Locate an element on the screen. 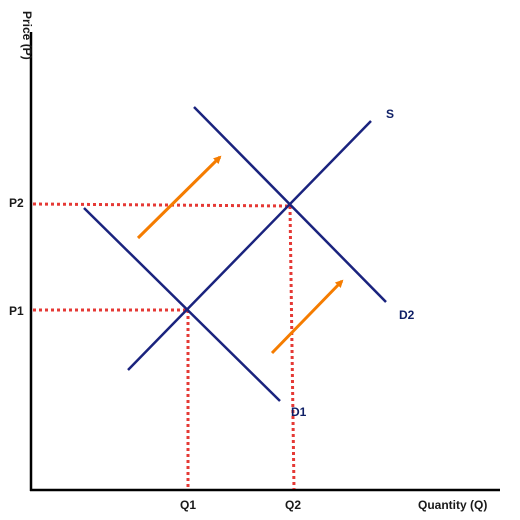  quantity-level-q1: Q1 is located at coordinates (188, 505).